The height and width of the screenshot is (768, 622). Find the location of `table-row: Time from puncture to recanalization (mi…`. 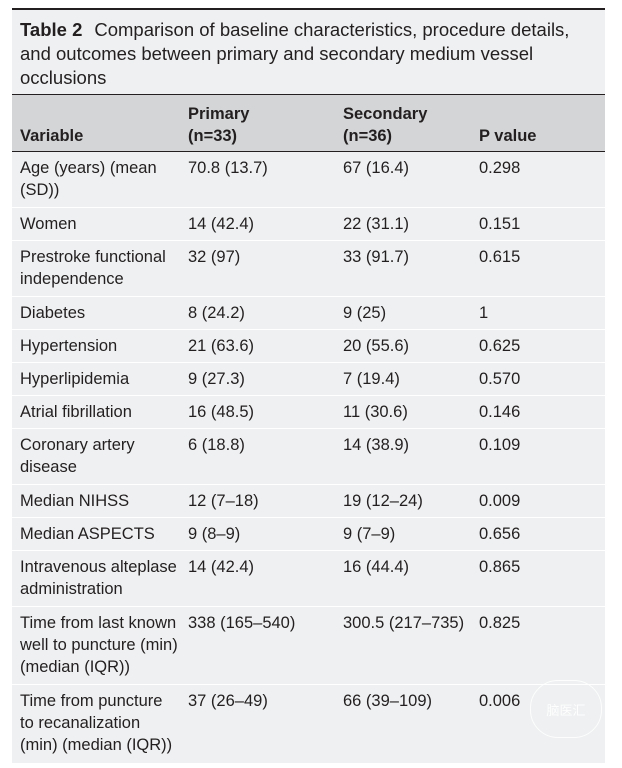

table-row: Time from puncture to recanalization (mi… is located at coordinates (308, 724).